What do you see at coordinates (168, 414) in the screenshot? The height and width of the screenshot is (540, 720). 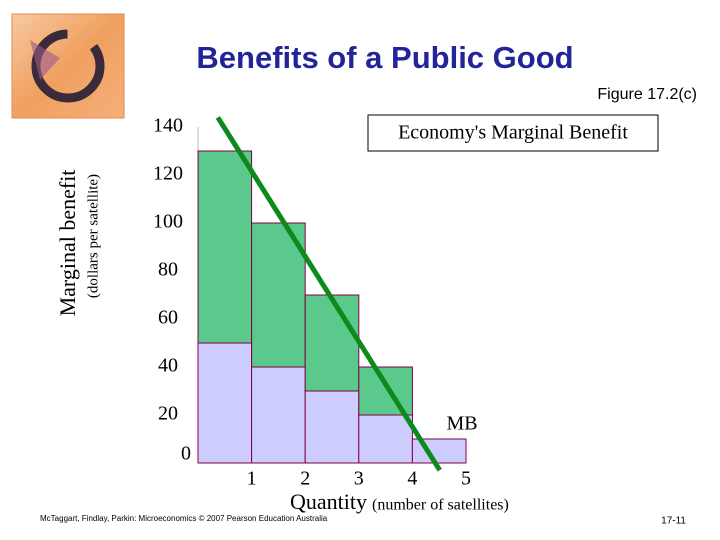 I see `y-tick-label: 20` at bounding box center [168, 414].